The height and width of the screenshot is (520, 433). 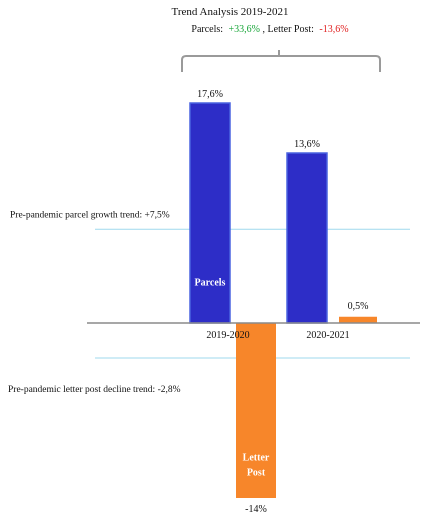 What do you see at coordinates (210, 283) in the screenshot?
I see `parcels-bar-label: Parcels` at bounding box center [210, 283].